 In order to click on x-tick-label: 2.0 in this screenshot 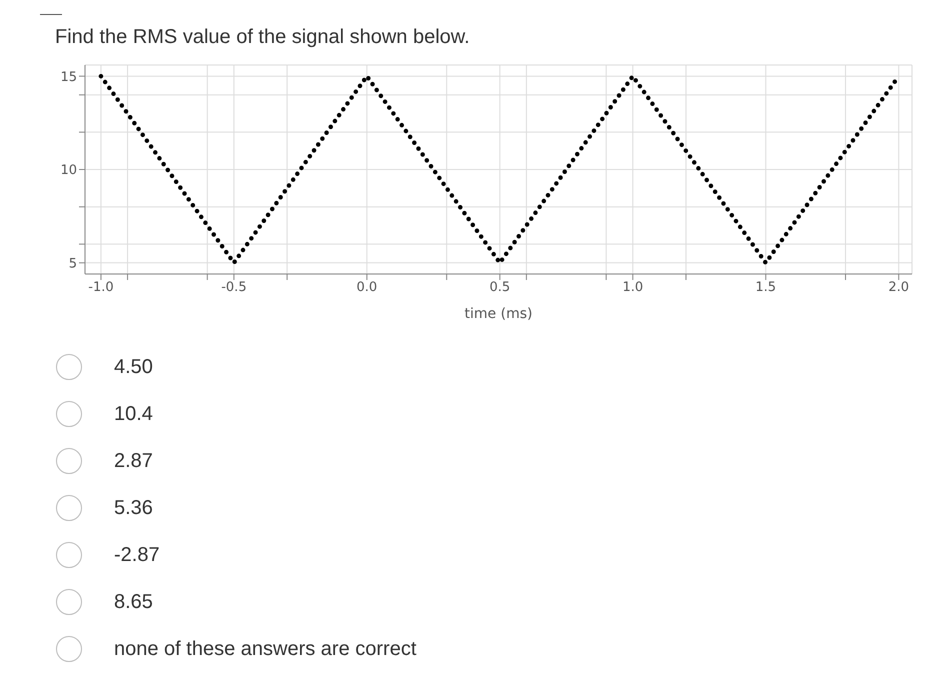, I will do `click(899, 288)`.